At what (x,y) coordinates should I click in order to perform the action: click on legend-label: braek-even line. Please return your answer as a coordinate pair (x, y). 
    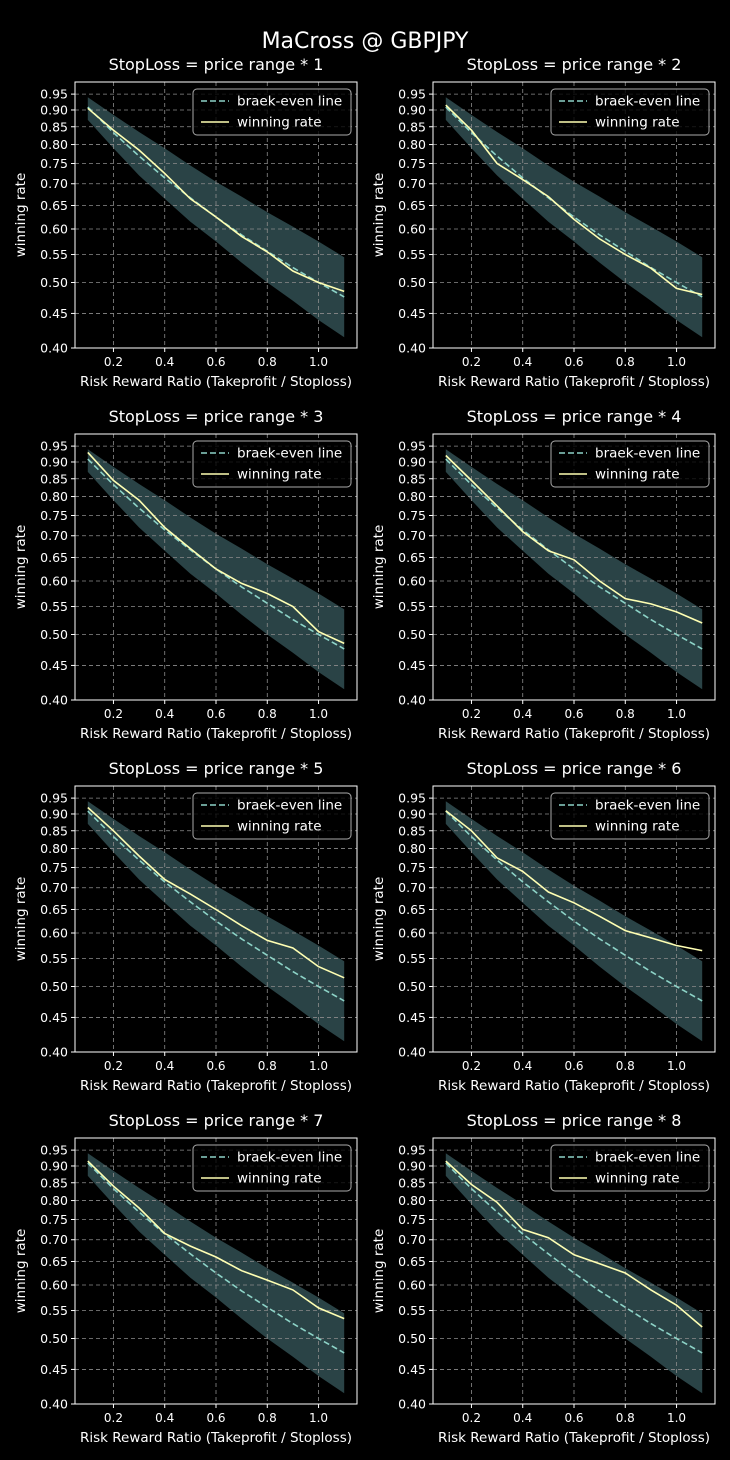
    Looking at the image, I should click on (289, 454).